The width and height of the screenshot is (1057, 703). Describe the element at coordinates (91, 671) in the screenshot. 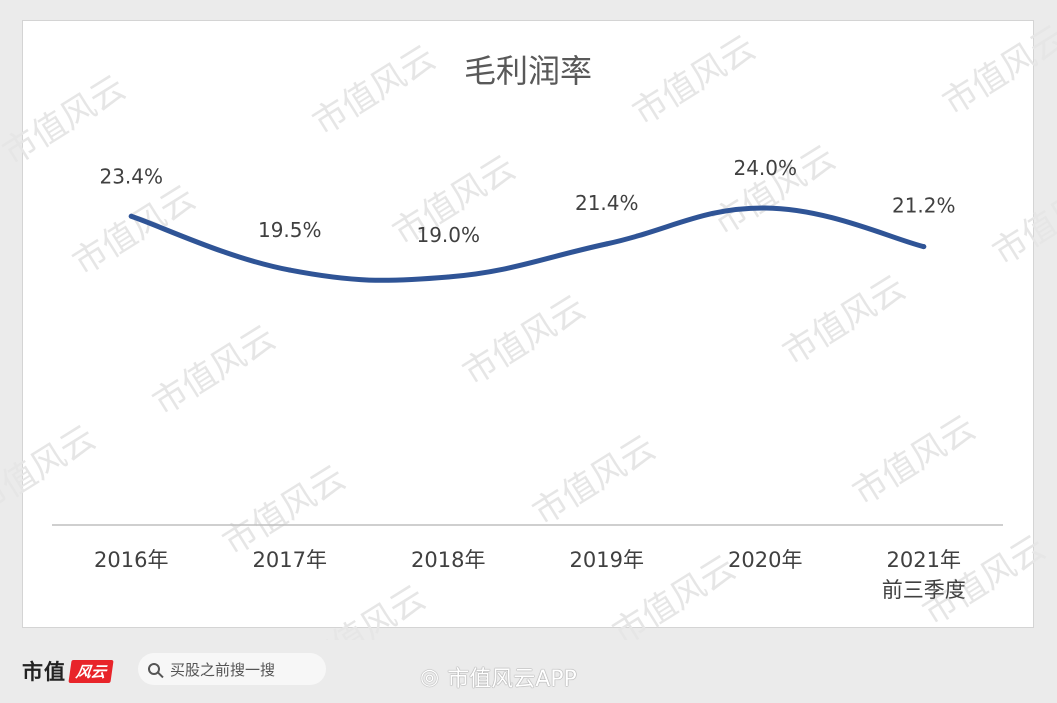

I see `logo-mark: 风云` at that location.